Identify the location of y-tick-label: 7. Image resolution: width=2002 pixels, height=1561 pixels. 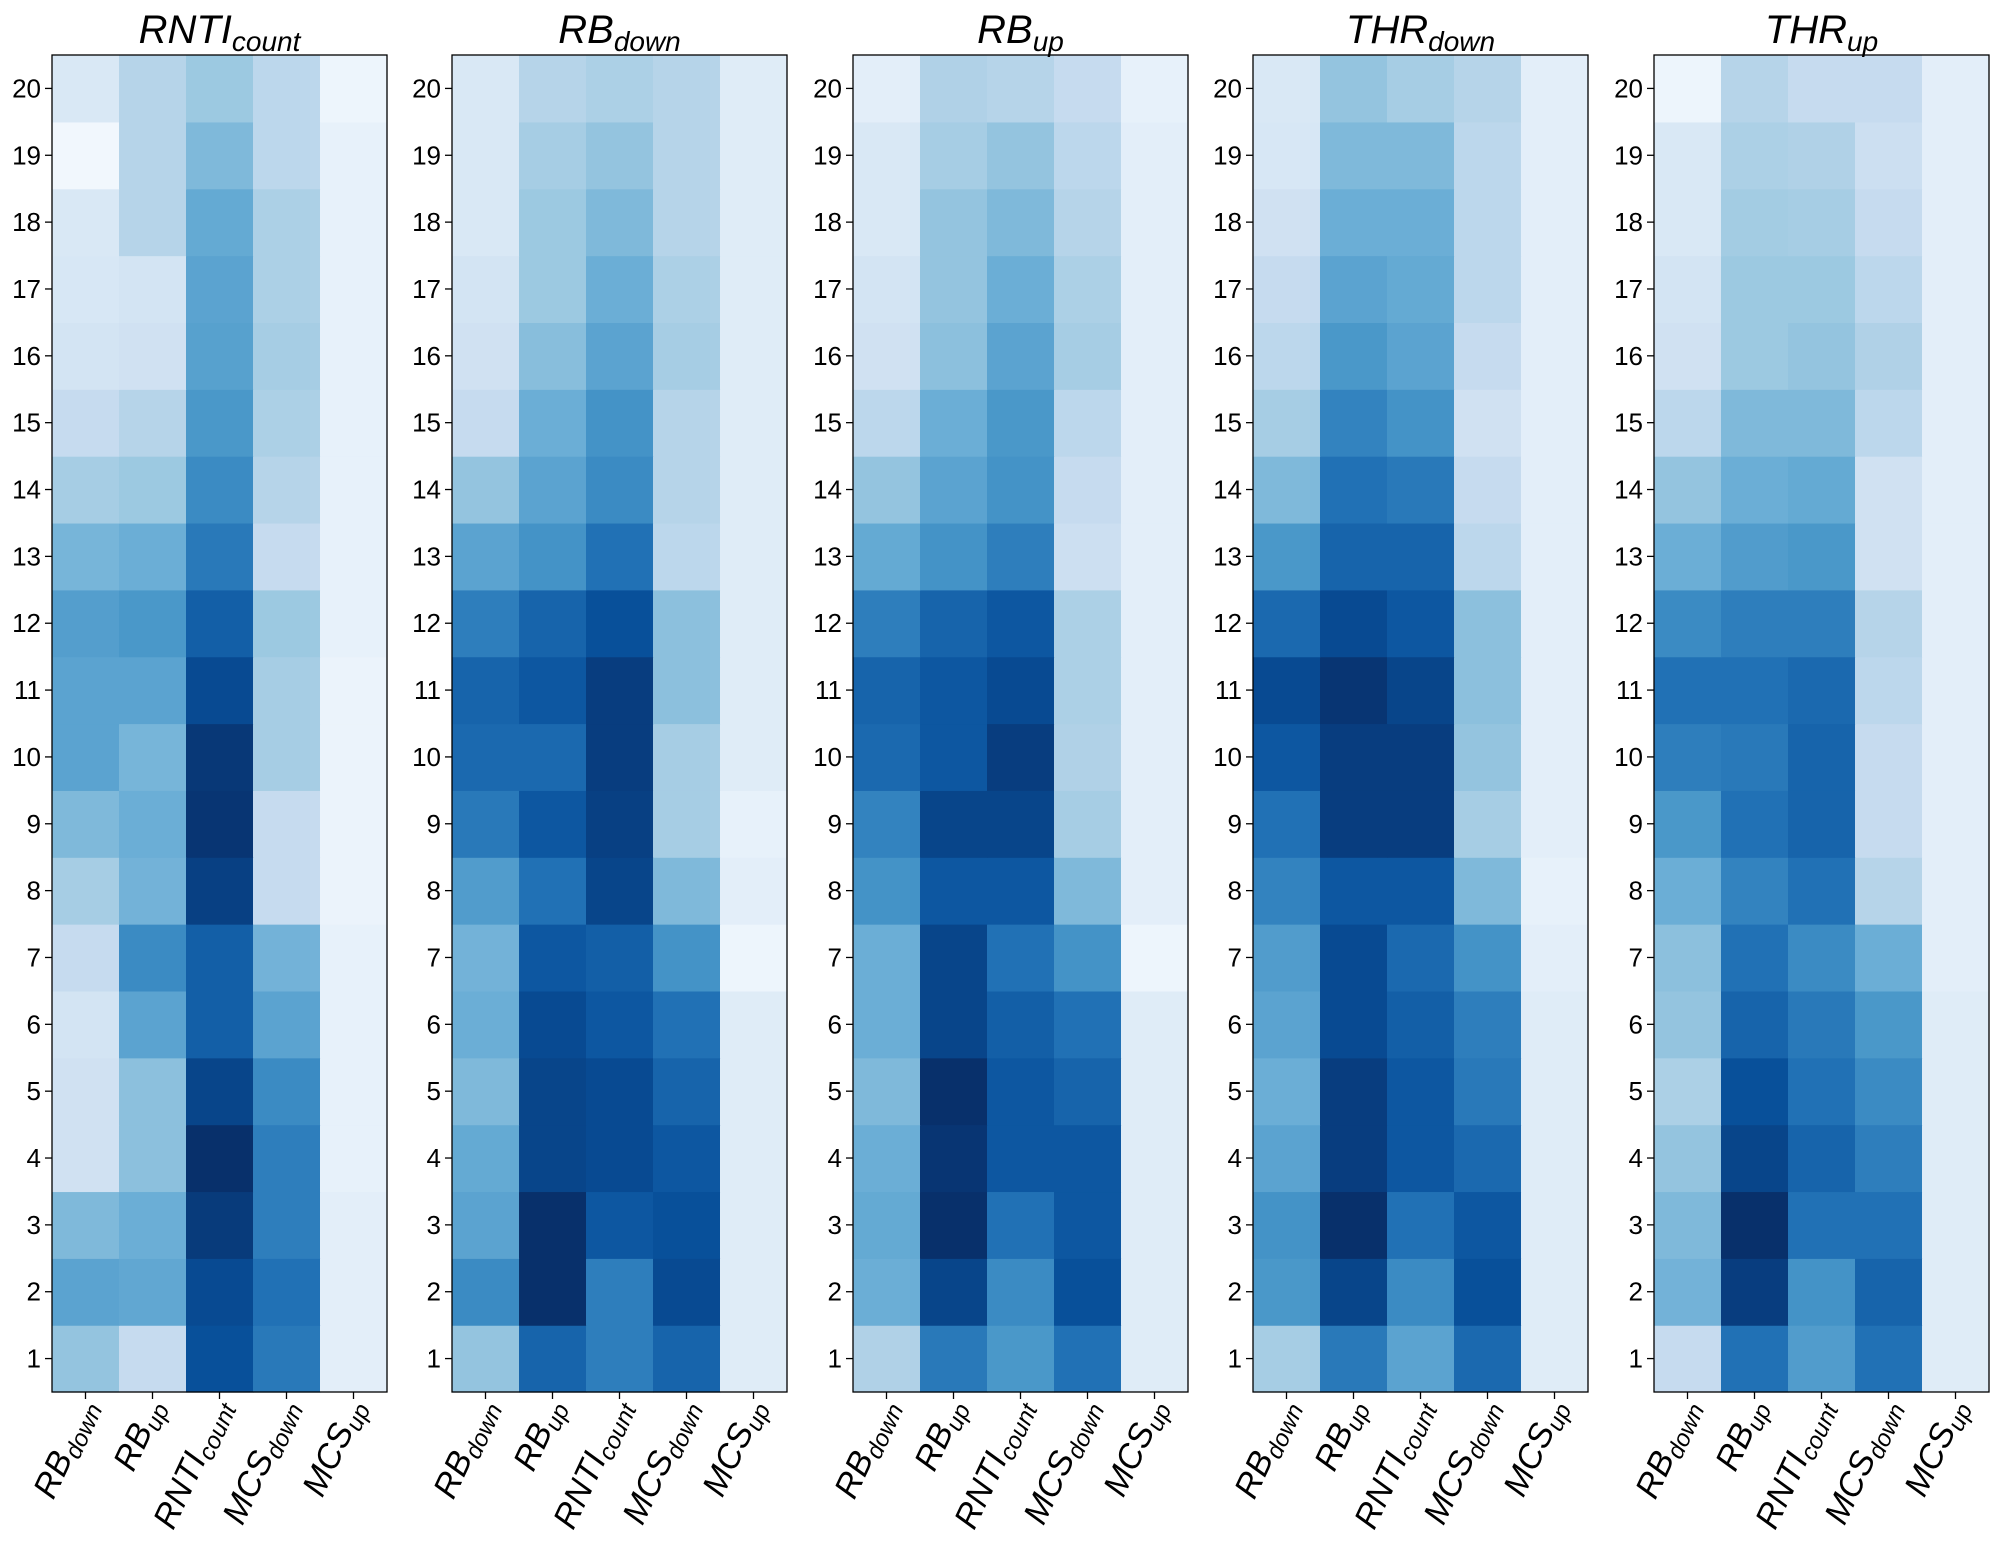
(1235, 957).